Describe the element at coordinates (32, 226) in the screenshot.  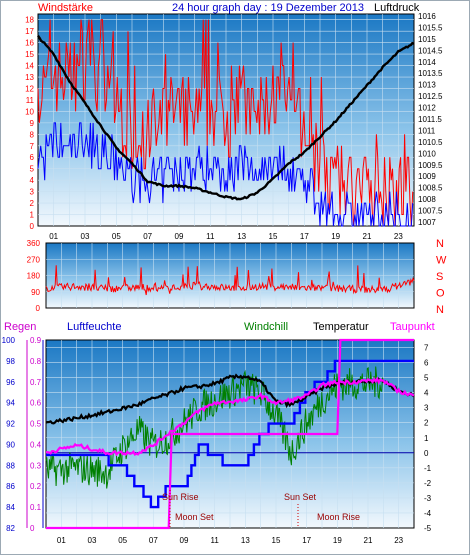
I see `wind-left-tick-label: 0` at that location.